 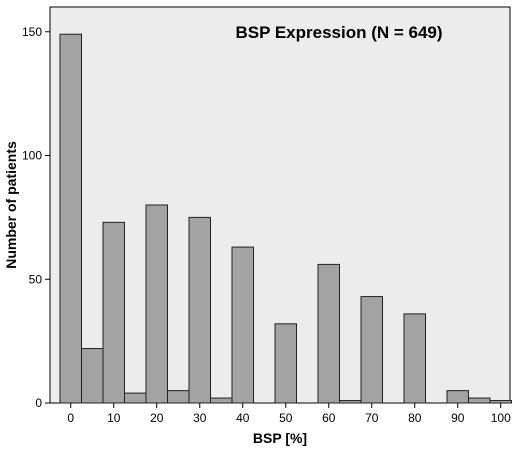 I want to click on x-axis: 0 10 20 30 40 50 60 70 80 90 100, so click(x=289, y=414).